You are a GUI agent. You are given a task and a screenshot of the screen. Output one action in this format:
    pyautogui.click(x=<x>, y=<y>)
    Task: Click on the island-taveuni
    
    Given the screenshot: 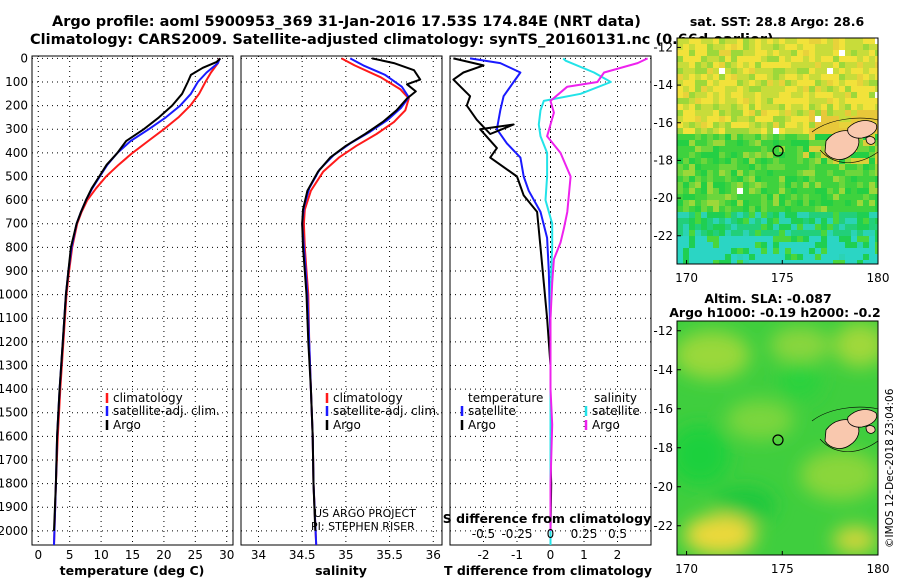 What is the action you would take?
    pyautogui.click(x=870, y=429)
    